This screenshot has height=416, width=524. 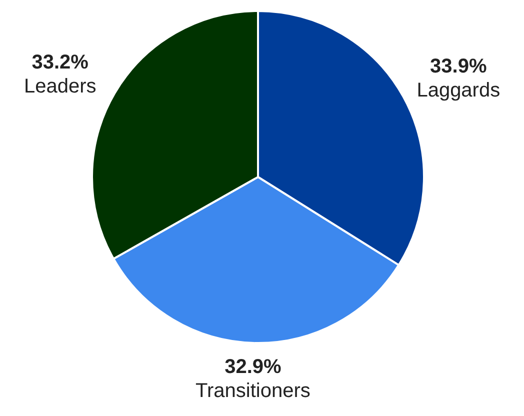 What do you see at coordinates (253, 391) in the screenshot?
I see `slice-label: Transitioners` at bounding box center [253, 391].